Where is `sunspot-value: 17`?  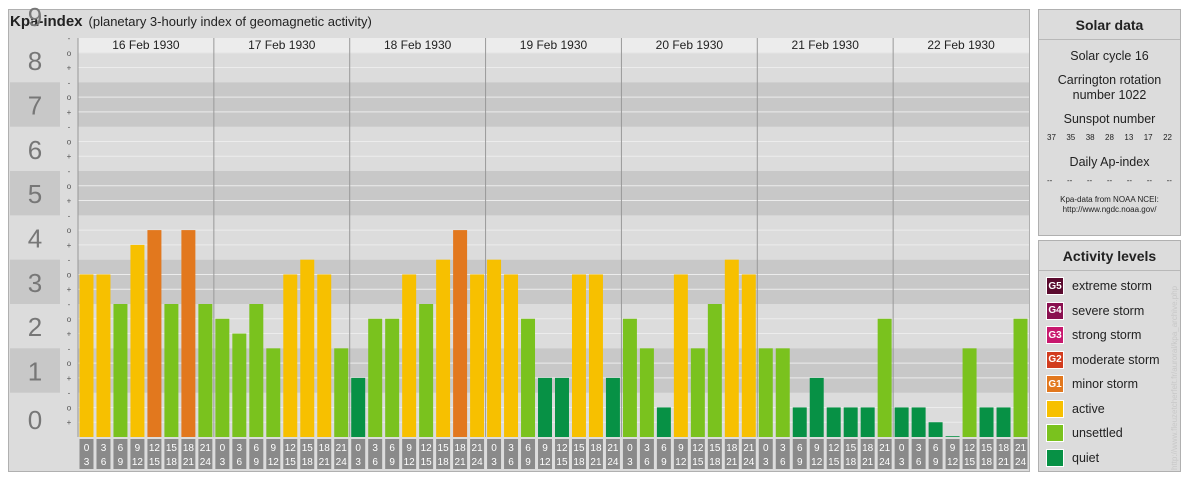 sunspot-value: 17 is located at coordinates (1148, 137).